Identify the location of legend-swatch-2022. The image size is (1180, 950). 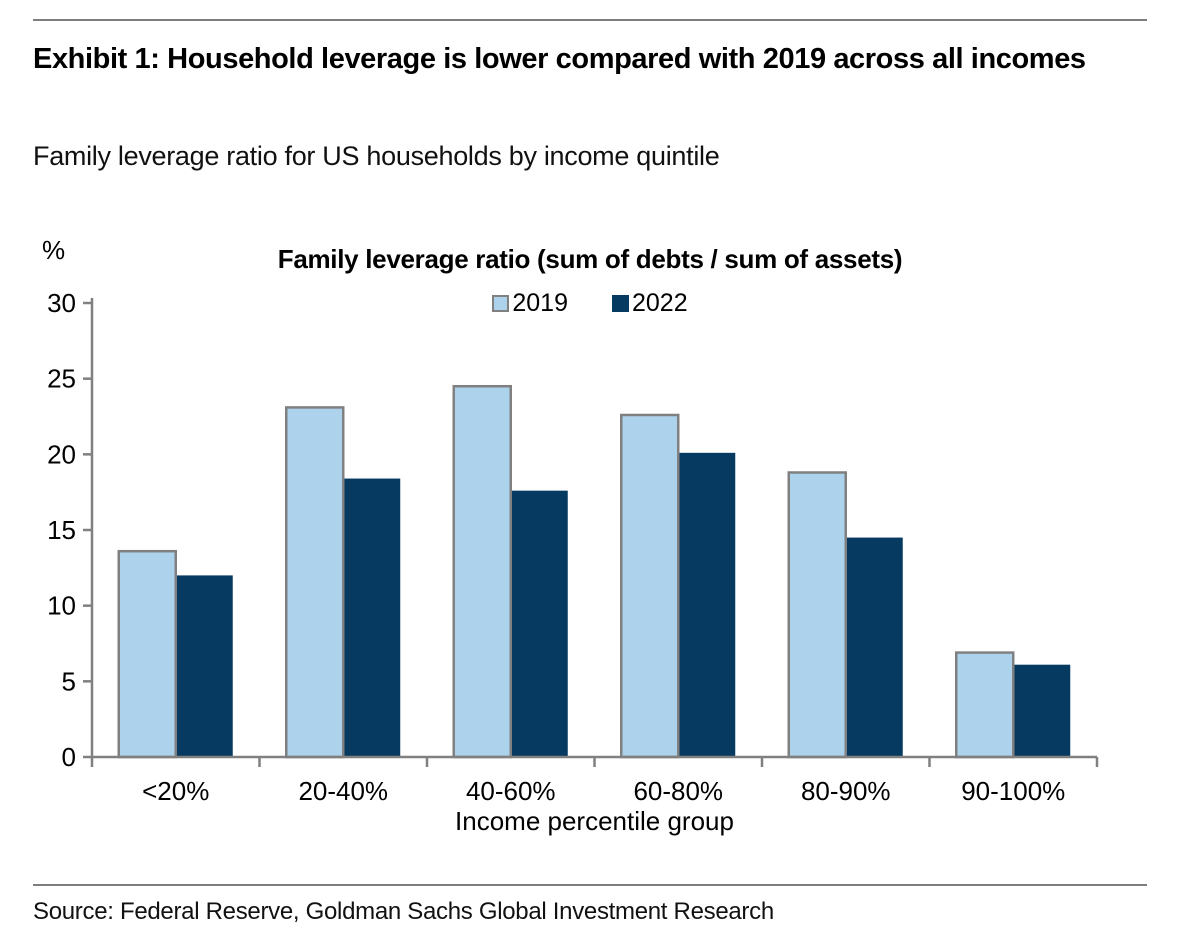
(620, 303).